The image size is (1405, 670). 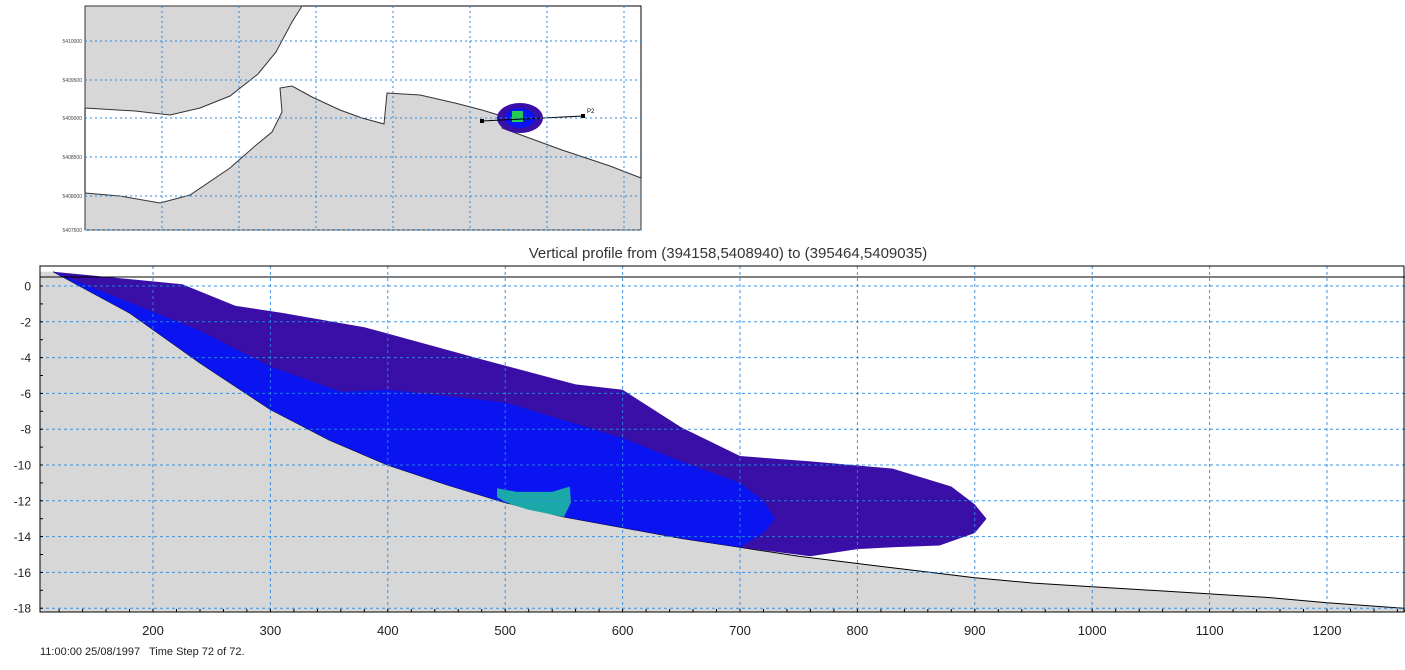 What do you see at coordinates (153, 630) in the screenshot?
I see `x-tick-label-200: 200` at bounding box center [153, 630].